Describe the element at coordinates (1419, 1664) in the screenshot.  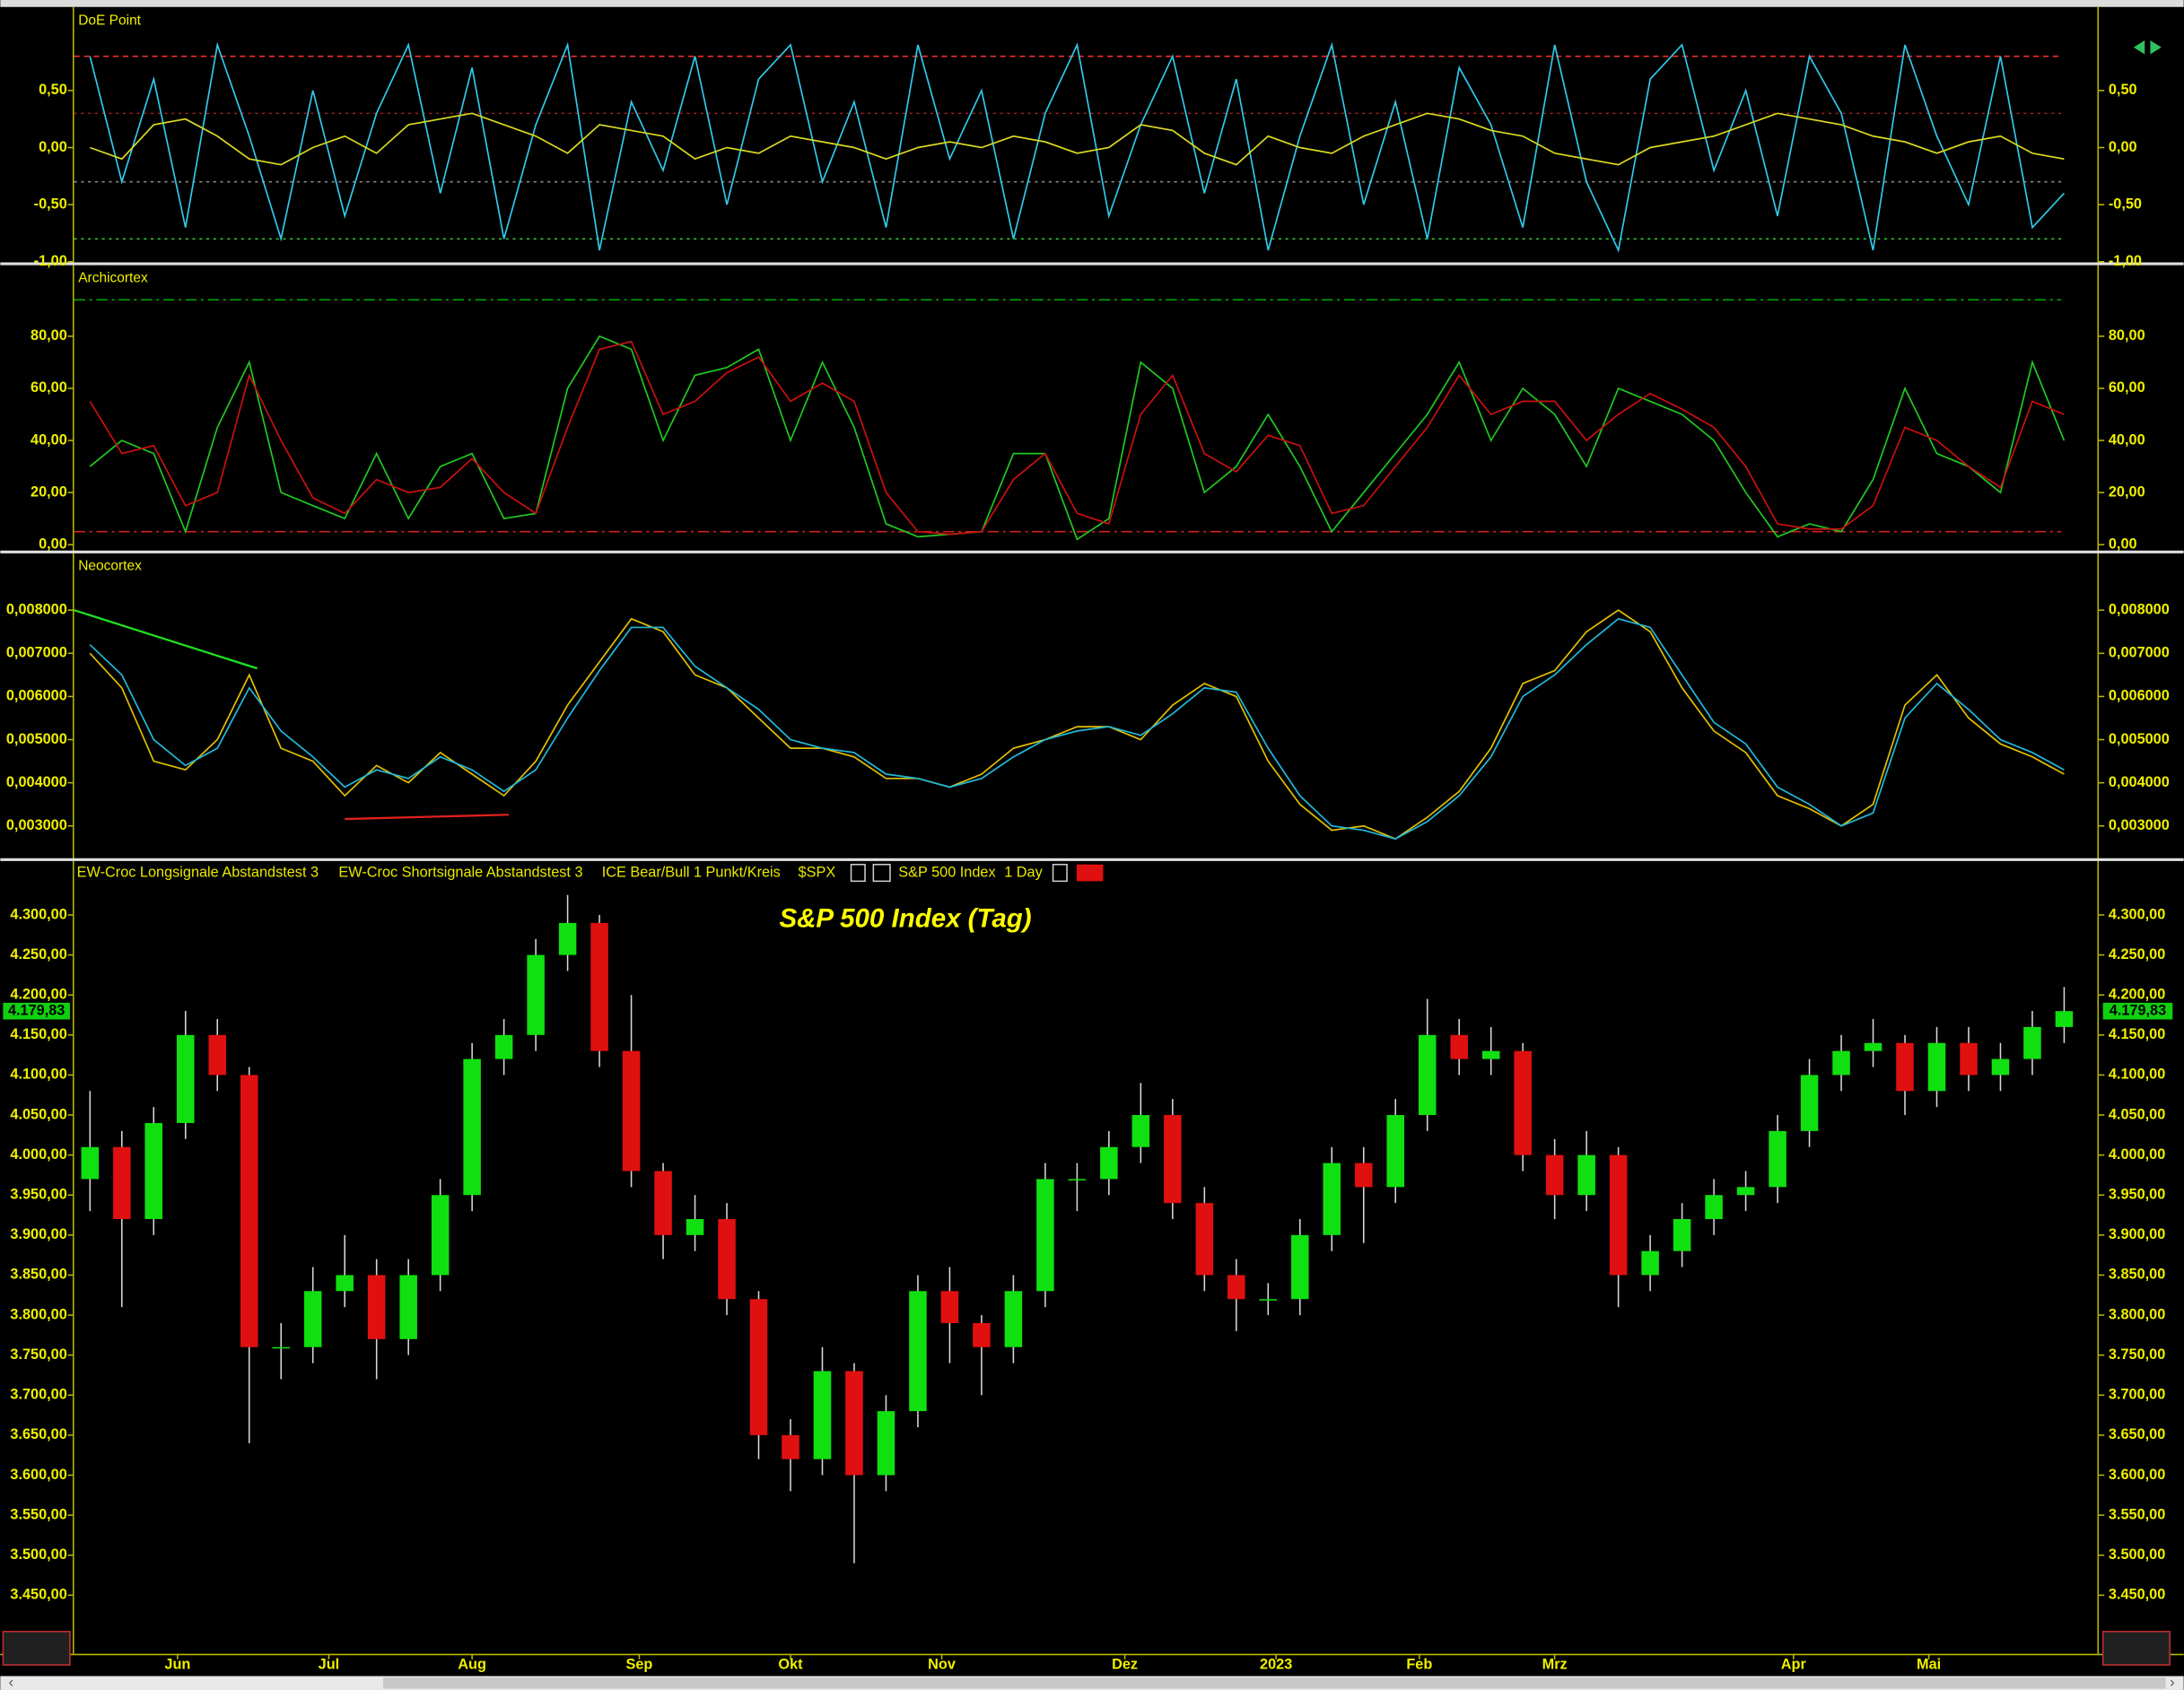
I see `x-tick-label: Feb` at that location.